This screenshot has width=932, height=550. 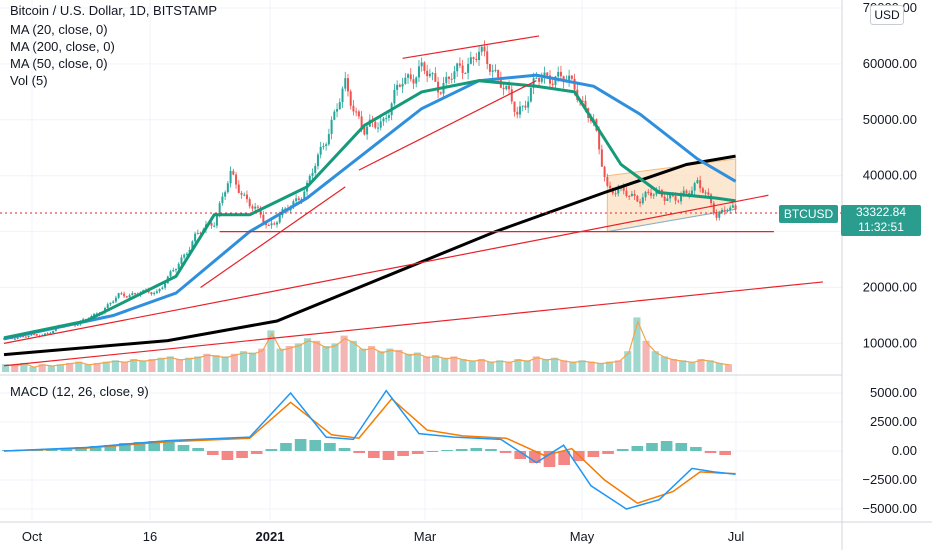 What do you see at coordinates (368, 343) in the screenshot?
I see `volume-ma-line` at bounding box center [368, 343].